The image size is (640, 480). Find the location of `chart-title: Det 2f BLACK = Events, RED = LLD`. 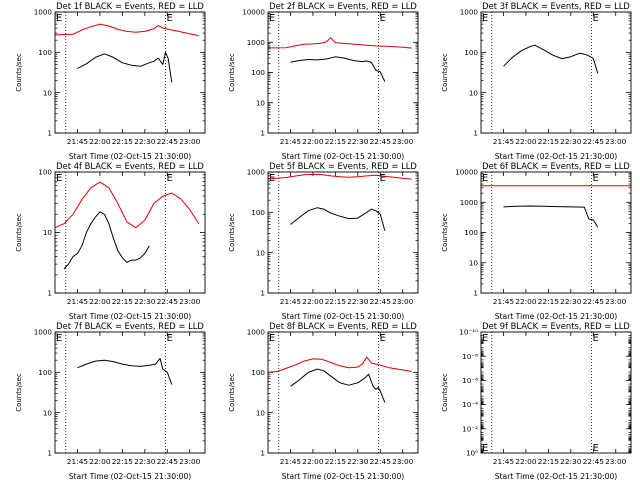

chart-title: Det 2f BLACK = Events, RED = LLD is located at coordinates (343, 6).